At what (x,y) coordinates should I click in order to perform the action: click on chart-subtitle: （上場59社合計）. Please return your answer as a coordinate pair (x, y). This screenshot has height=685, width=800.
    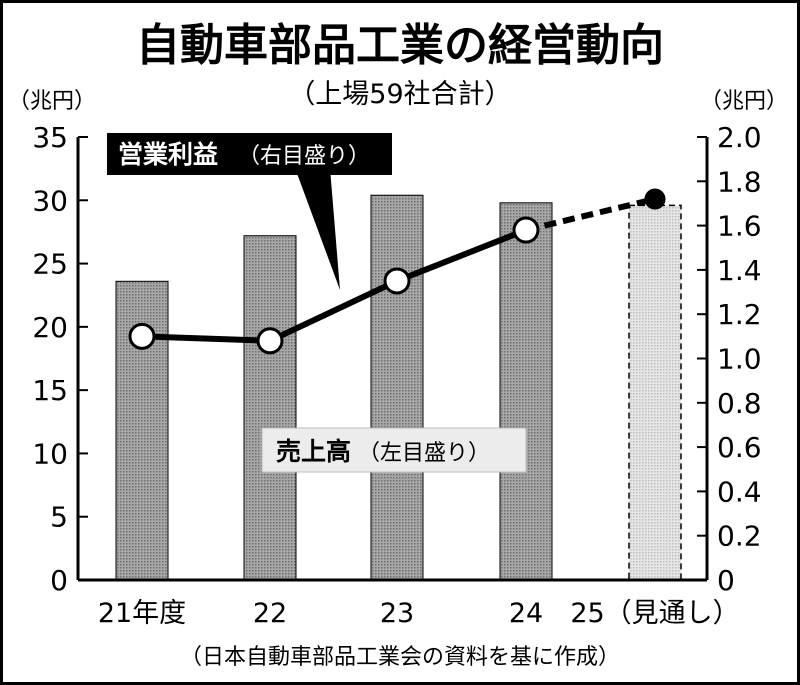
    Looking at the image, I should click on (399, 94).